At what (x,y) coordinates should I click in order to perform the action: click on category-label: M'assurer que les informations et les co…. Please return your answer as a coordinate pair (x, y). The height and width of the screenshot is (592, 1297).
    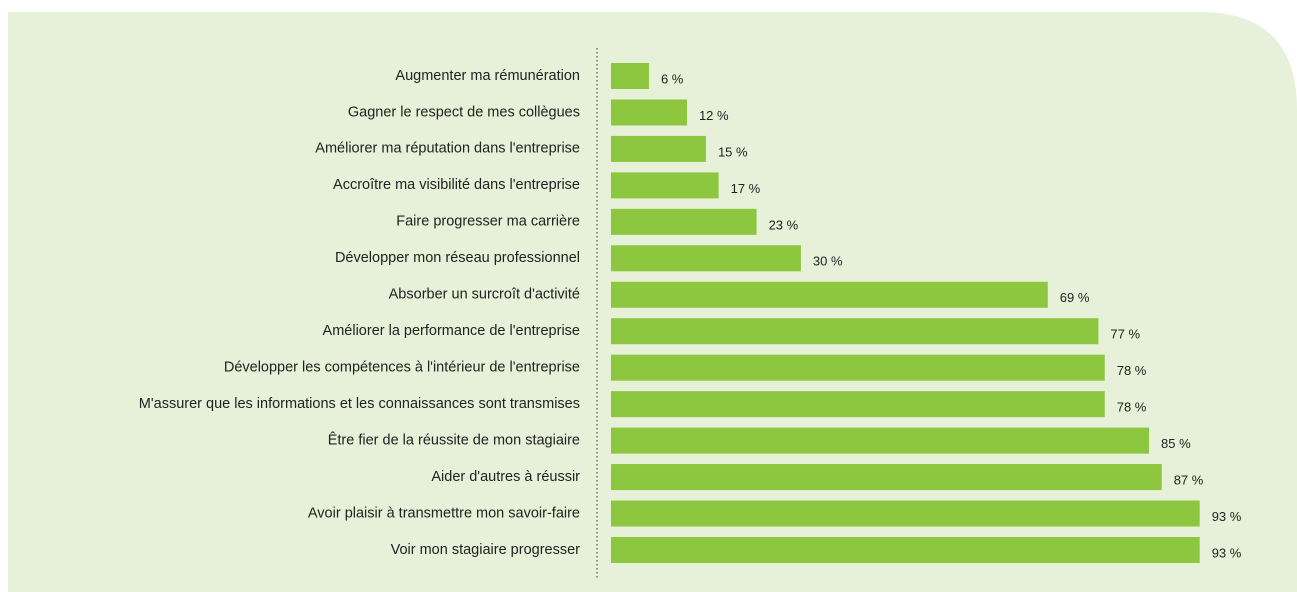
    Looking at the image, I should click on (359, 404).